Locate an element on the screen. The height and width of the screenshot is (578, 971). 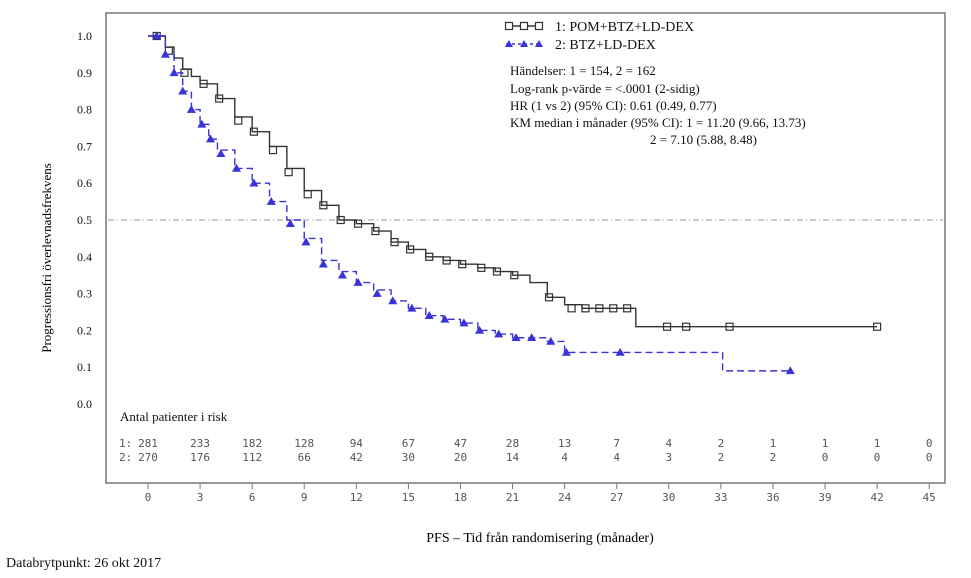
y-axis-label: Progressionsfri överlevnadsfrekvens is located at coordinates (46, 258).